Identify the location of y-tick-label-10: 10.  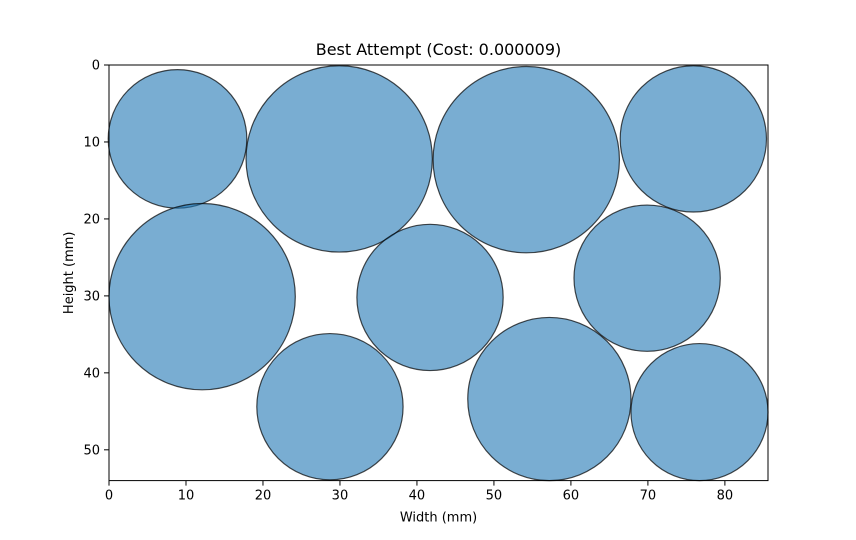
(91, 142).